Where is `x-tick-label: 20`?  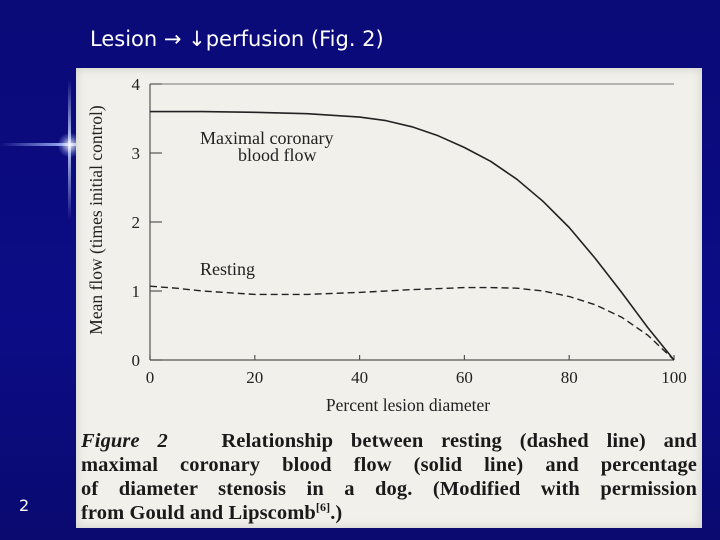 x-tick-label: 20 is located at coordinates (254, 377).